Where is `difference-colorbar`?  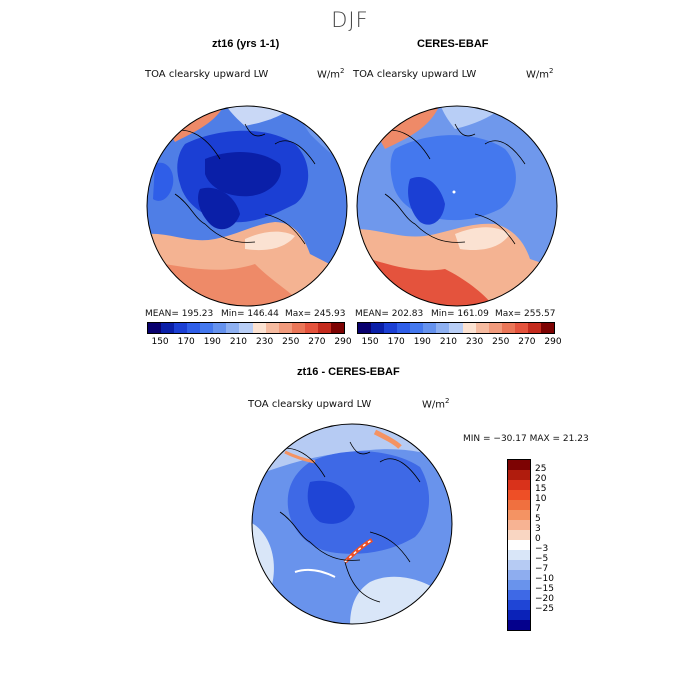
difference-colorbar is located at coordinates (519, 545).